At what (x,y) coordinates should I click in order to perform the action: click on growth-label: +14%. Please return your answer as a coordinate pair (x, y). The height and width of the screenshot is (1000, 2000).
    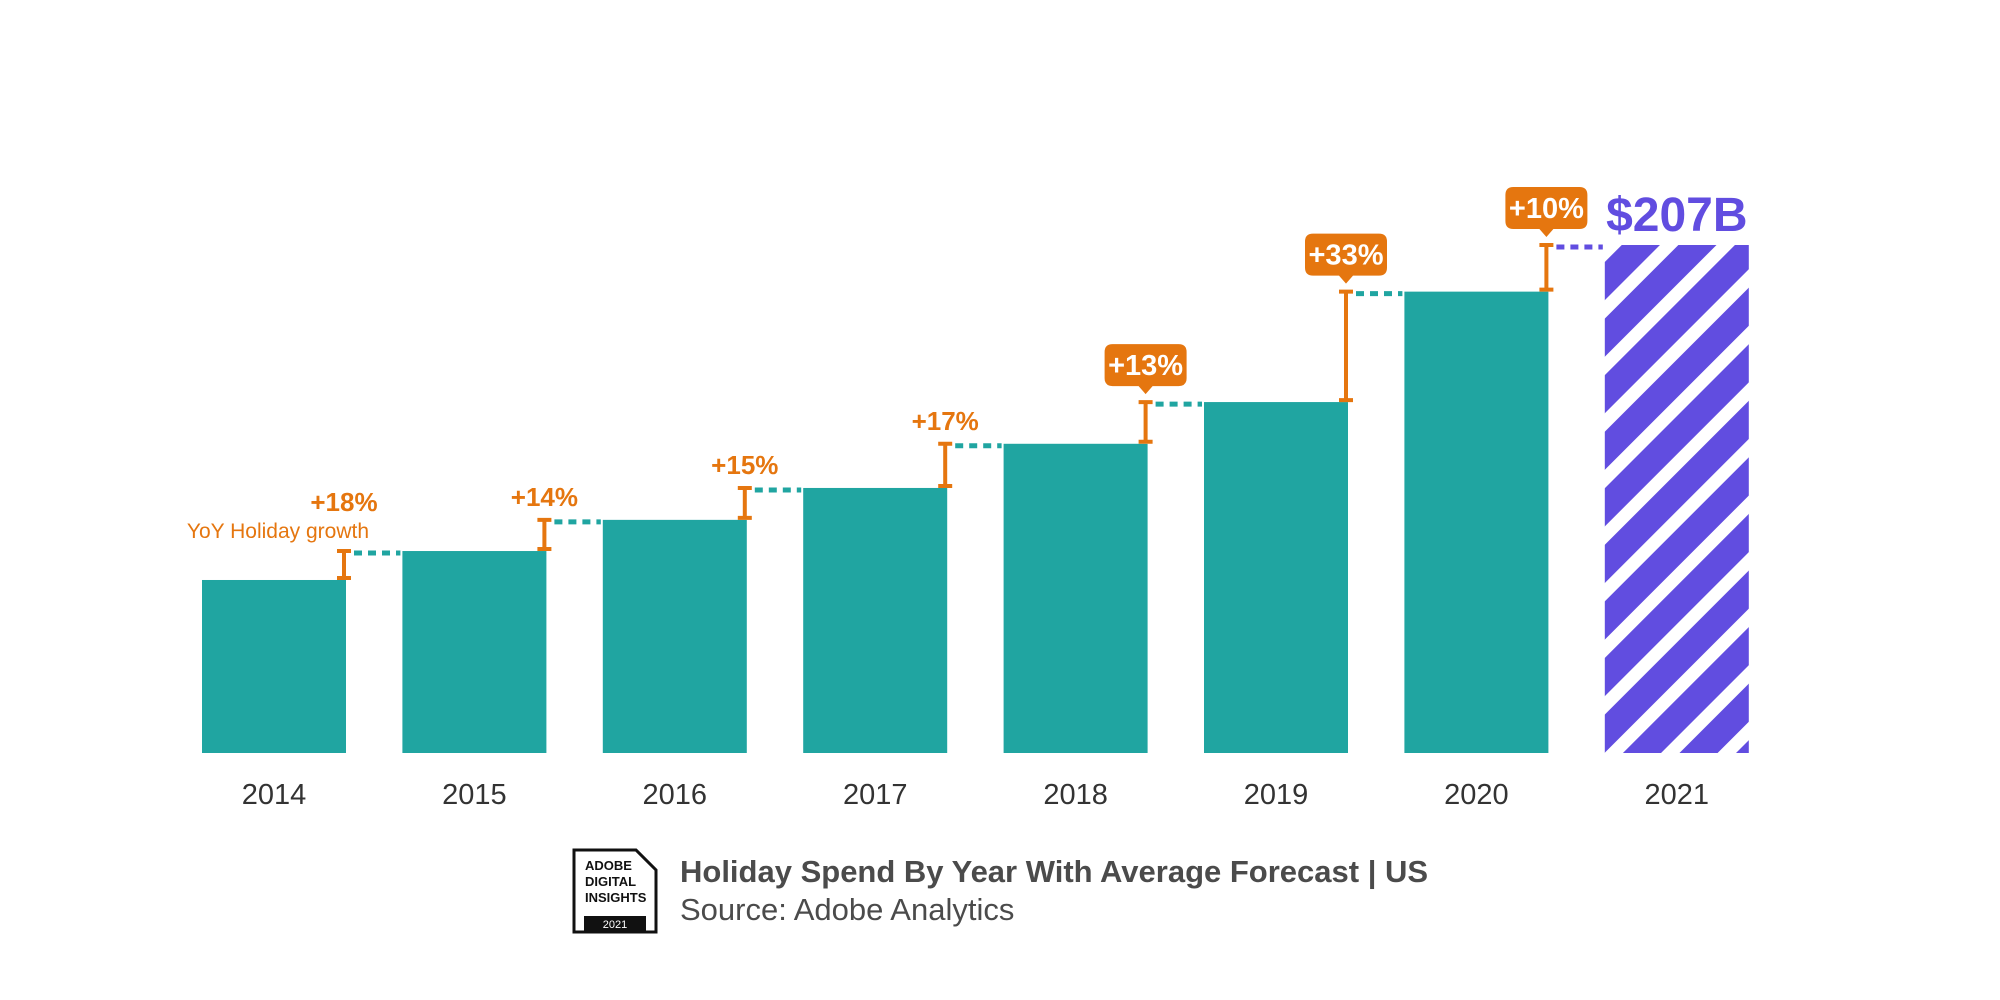
    Looking at the image, I should click on (544, 497).